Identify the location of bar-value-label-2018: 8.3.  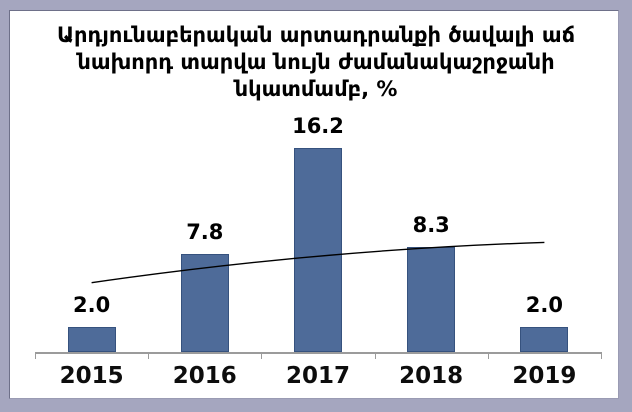
(431, 225).